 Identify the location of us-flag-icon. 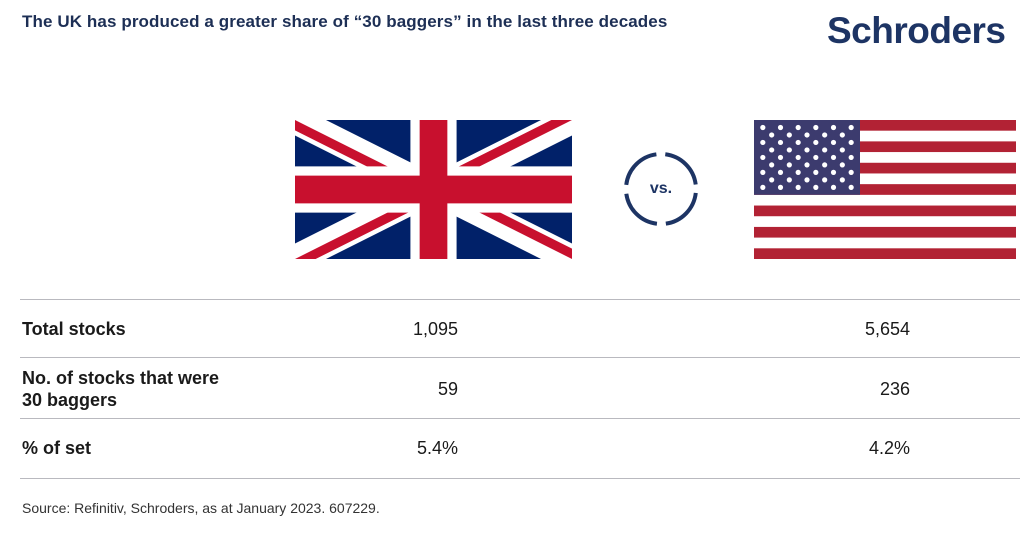
(885, 189).